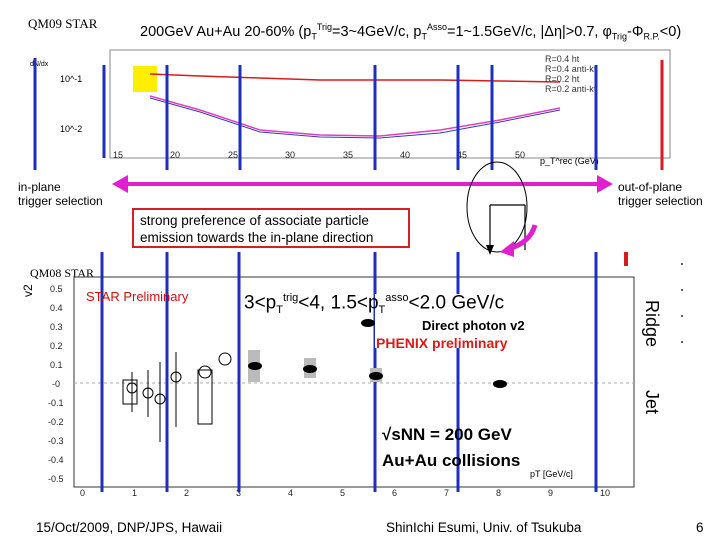 The height and width of the screenshot is (540, 720). What do you see at coordinates (447, 434) in the screenshot?
I see `energy-label: √sNN = 200 GeV` at bounding box center [447, 434].